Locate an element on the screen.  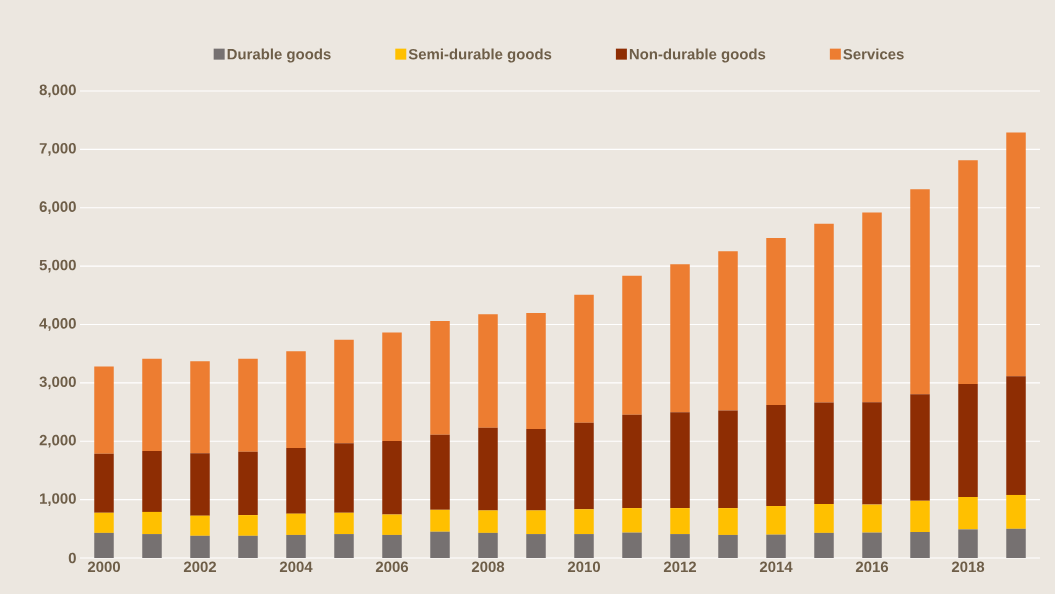
x-tick-label: 2014 is located at coordinates (776, 567).